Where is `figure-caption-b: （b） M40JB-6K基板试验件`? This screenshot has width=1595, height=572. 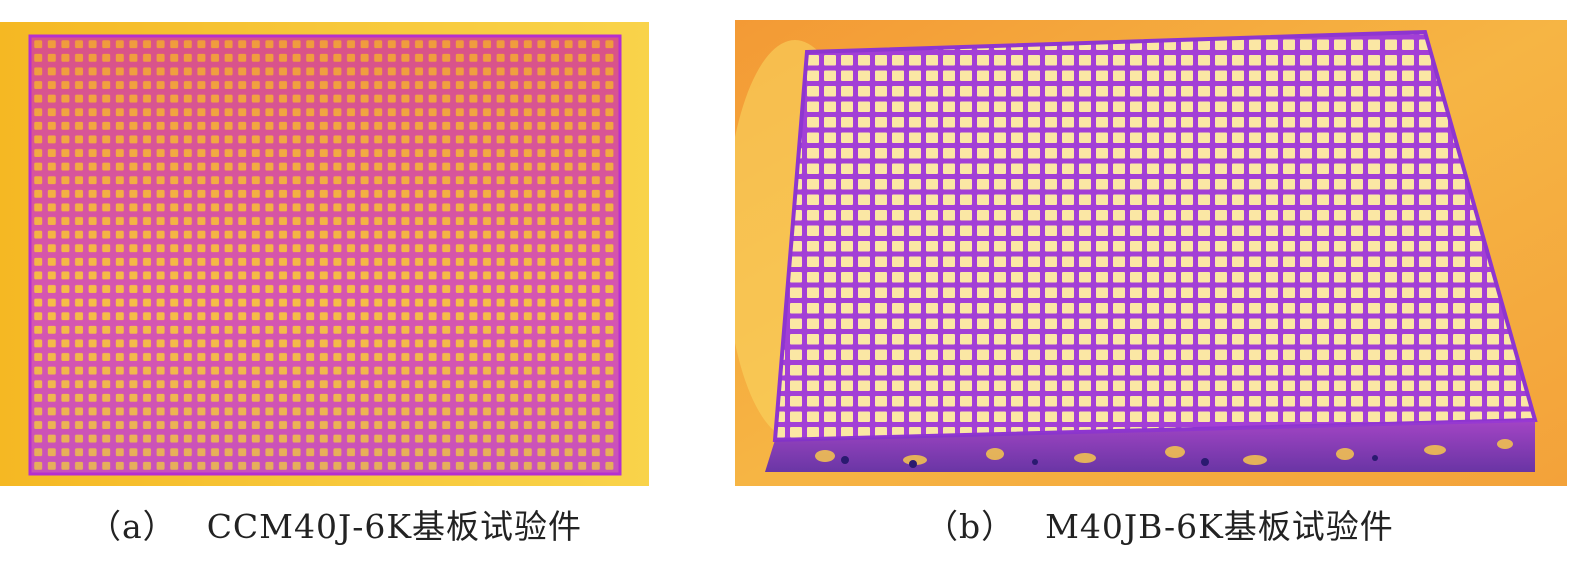
figure-caption-b: （b） M40JB-6K基板试验件 is located at coordinates (1159, 524).